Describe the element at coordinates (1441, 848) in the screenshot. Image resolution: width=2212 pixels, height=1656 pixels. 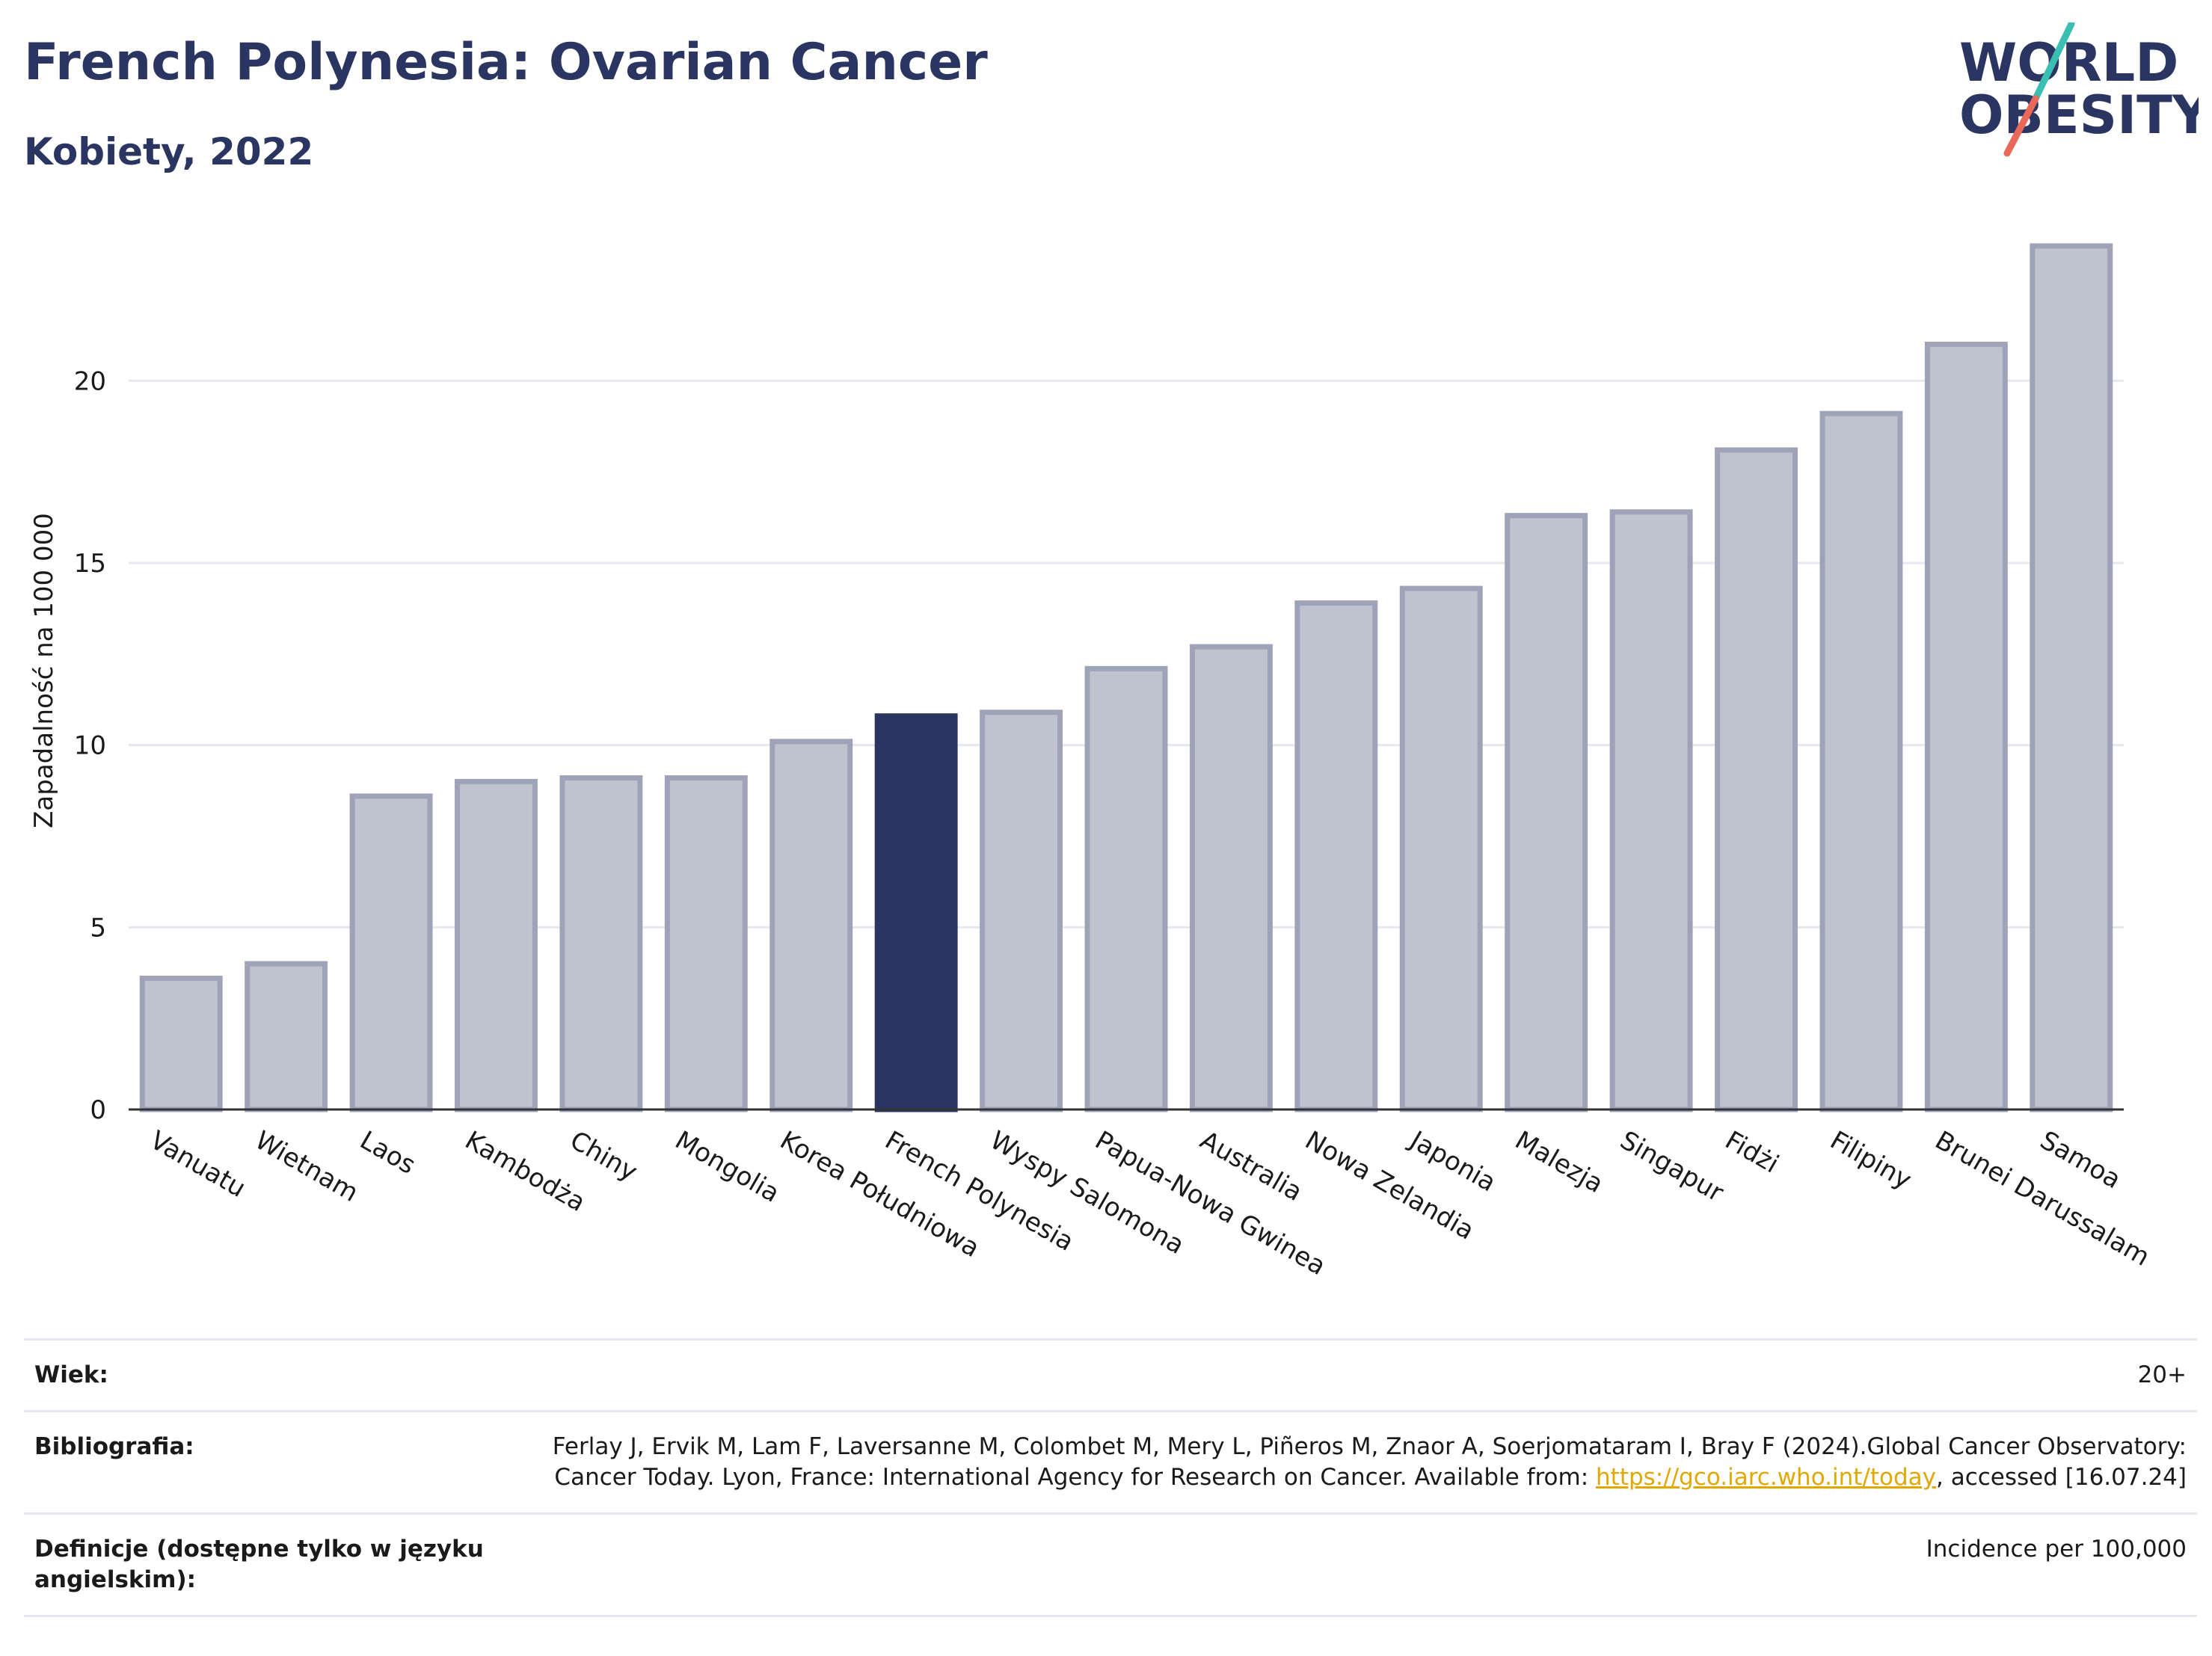
I see `bar-japonia` at that location.